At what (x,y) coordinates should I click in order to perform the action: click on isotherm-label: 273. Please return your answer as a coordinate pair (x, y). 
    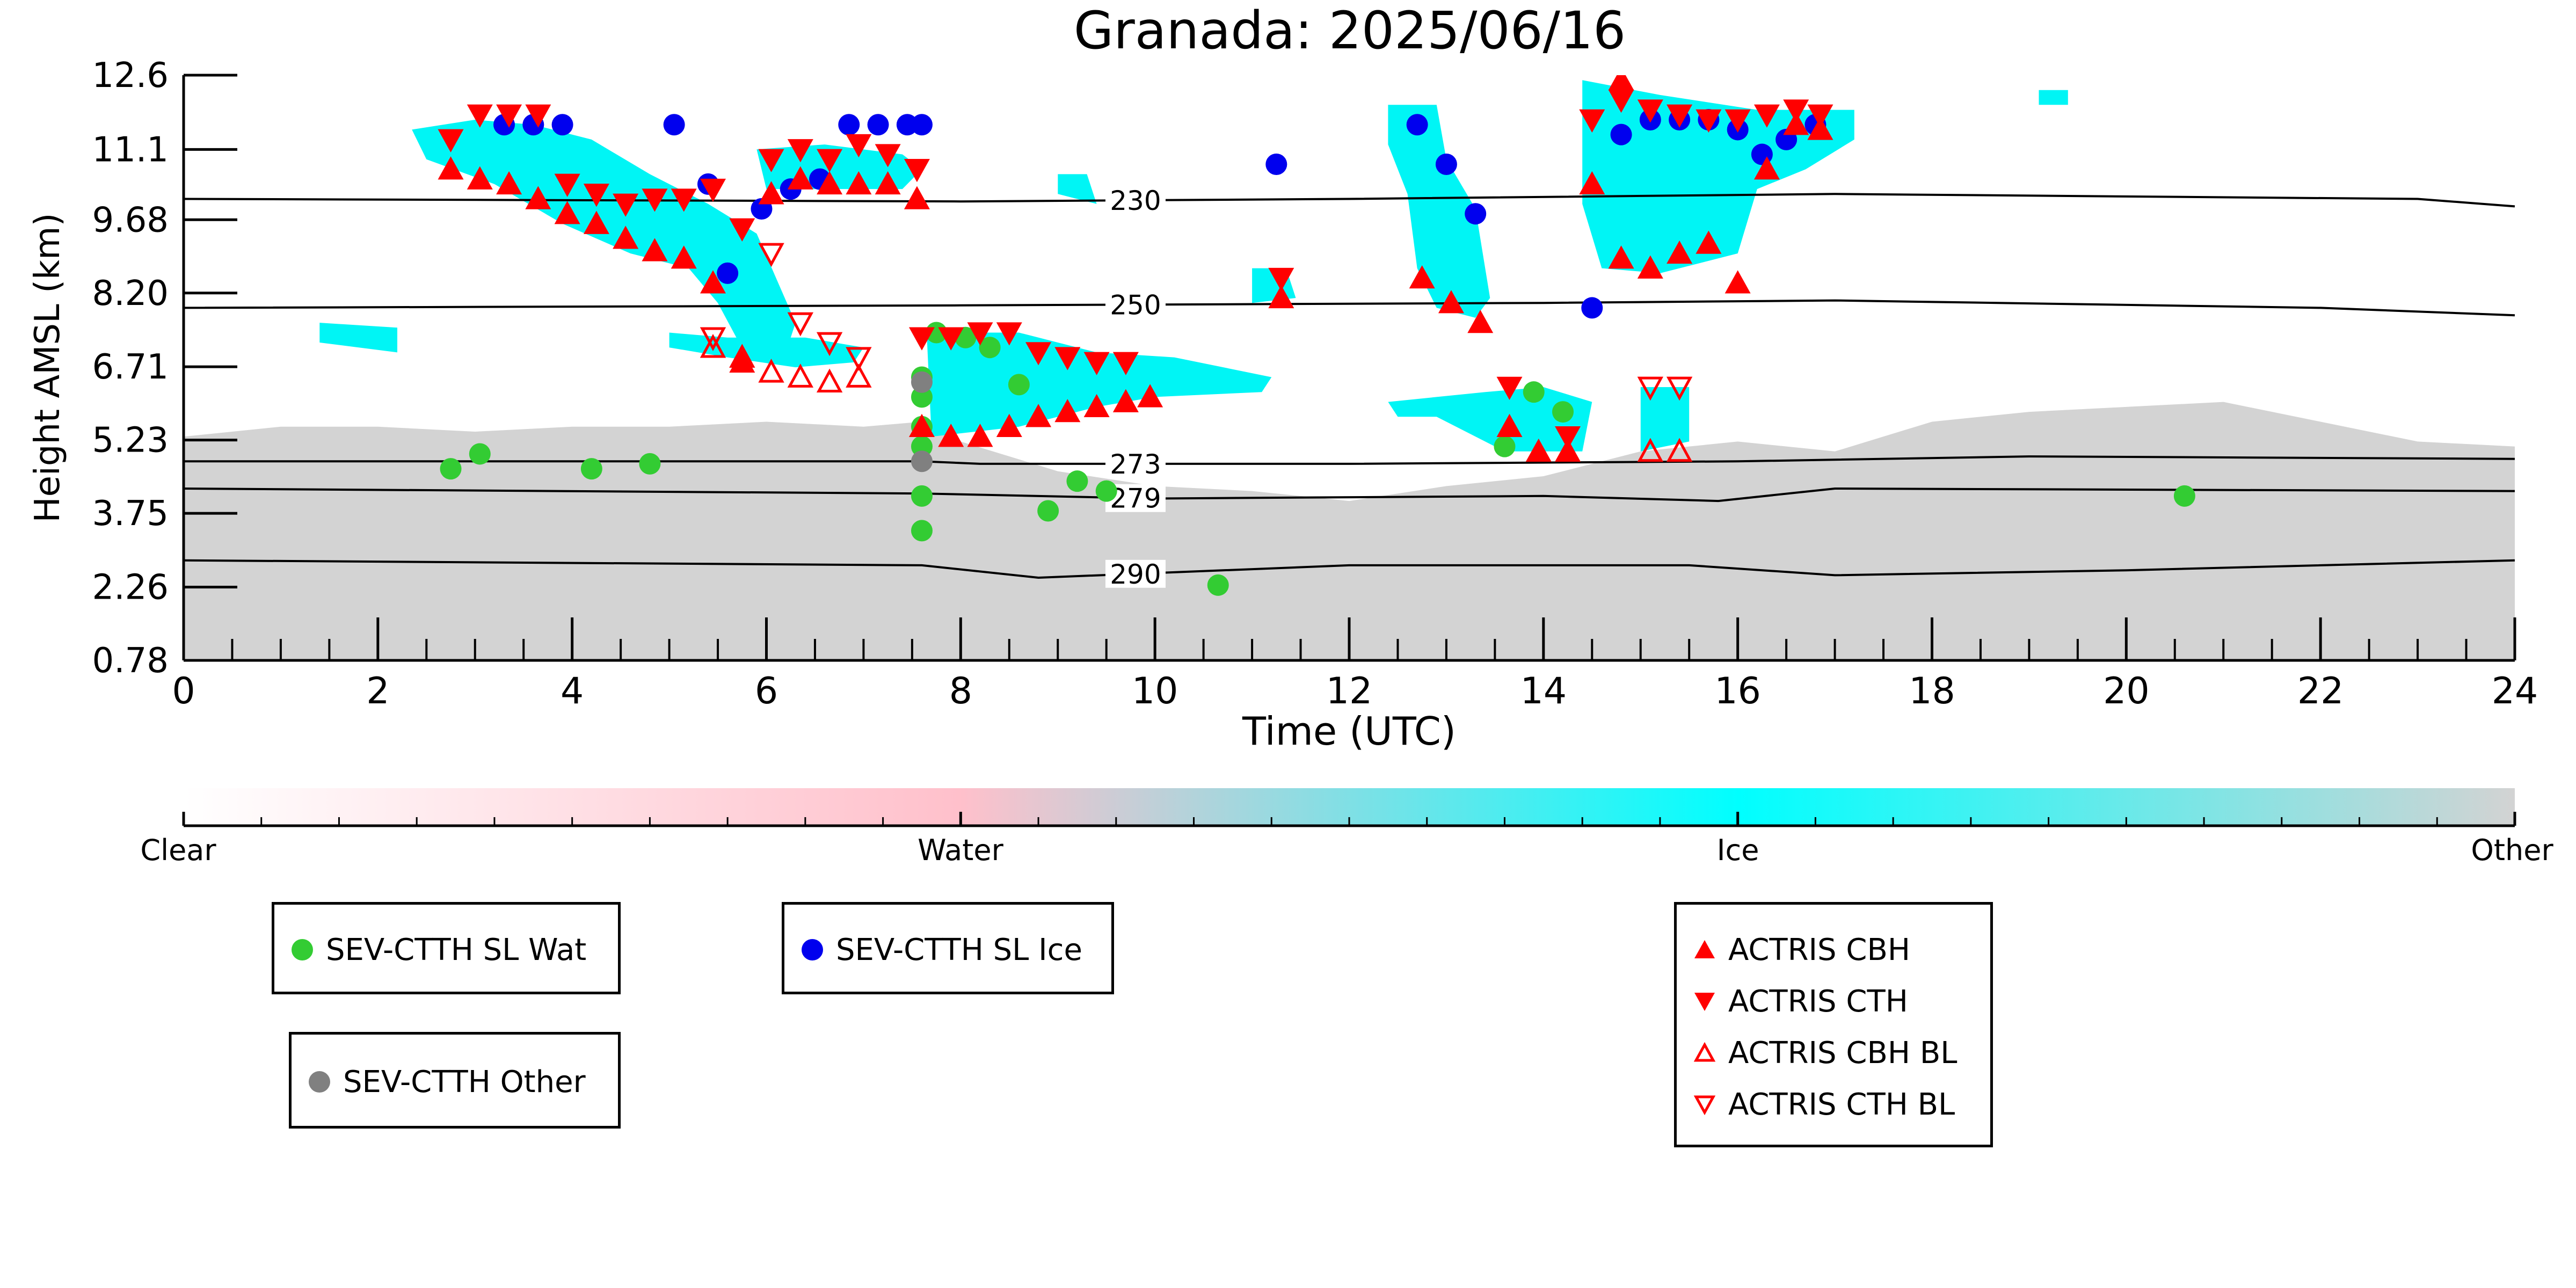
    Looking at the image, I should click on (1135, 464).